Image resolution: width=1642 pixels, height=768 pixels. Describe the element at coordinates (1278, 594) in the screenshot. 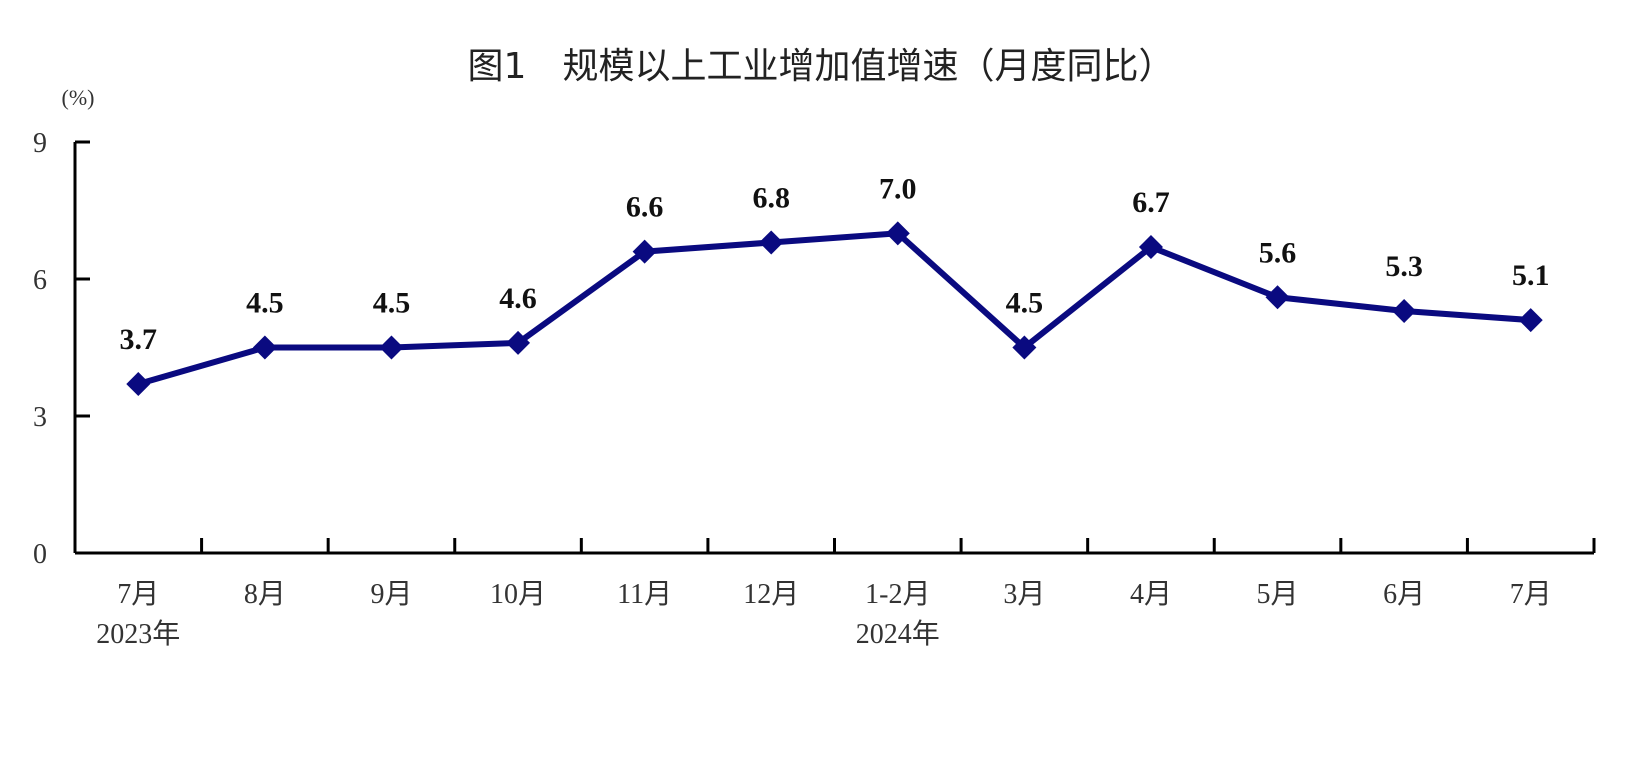

I see `x-tick-label: 5月` at that location.